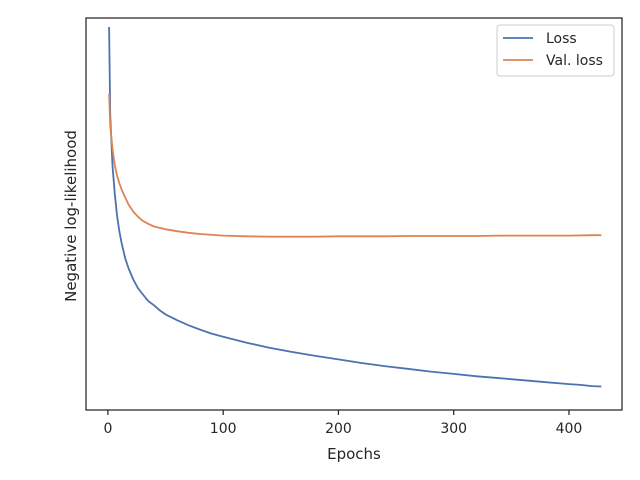  What do you see at coordinates (569, 429) in the screenshot?
I see `x-tick-label-4: 400` at bounding box center [569, 429].